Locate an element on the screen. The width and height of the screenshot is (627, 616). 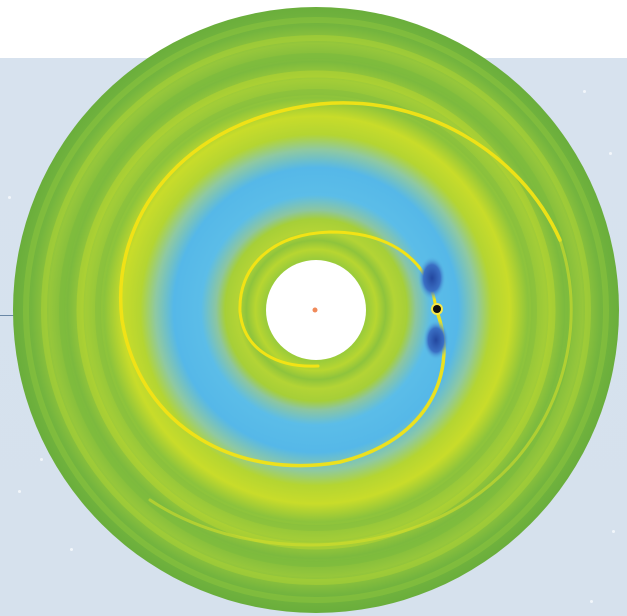
central-star-icon is located at coordinates (315, 310).